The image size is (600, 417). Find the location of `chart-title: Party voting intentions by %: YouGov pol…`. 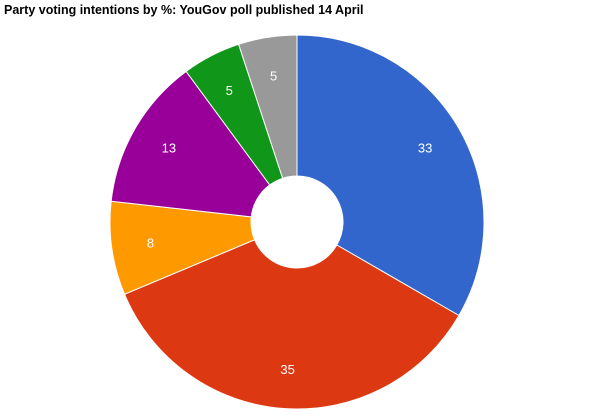

chart-title: Party voting intentions by %: YouGov pol… is located at coordinates (184, 10).